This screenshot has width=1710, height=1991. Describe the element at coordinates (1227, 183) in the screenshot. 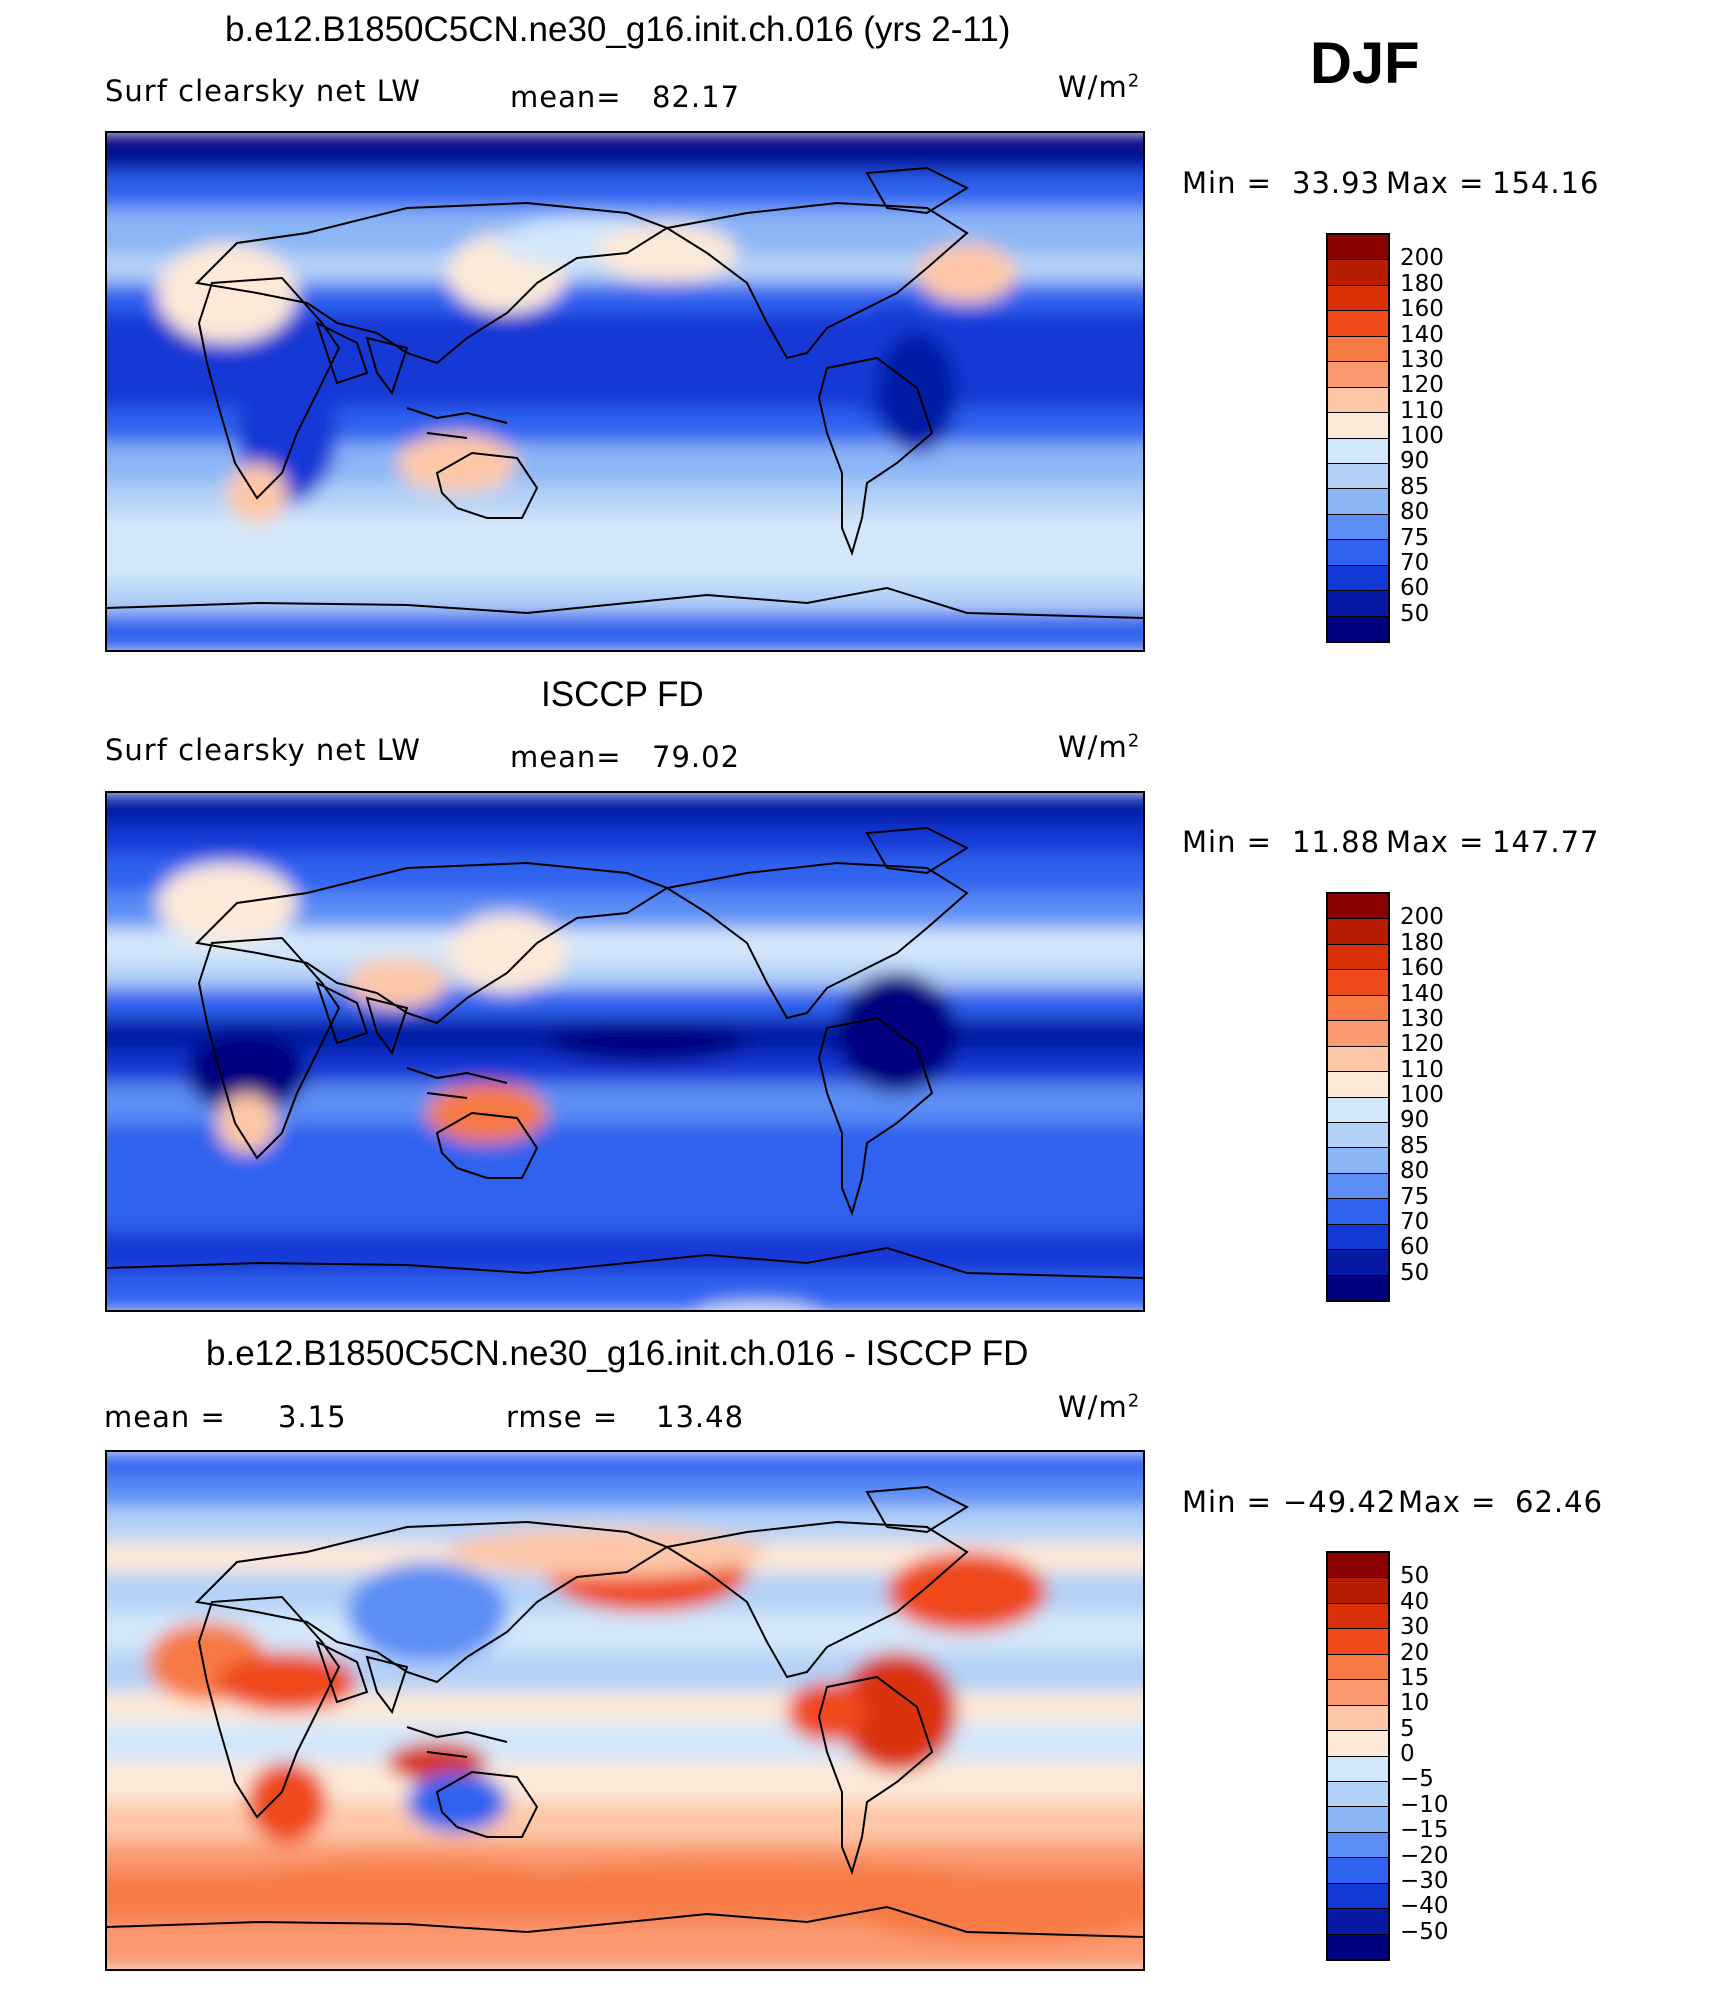

I see `panel1-min-label: Min =` at that location.